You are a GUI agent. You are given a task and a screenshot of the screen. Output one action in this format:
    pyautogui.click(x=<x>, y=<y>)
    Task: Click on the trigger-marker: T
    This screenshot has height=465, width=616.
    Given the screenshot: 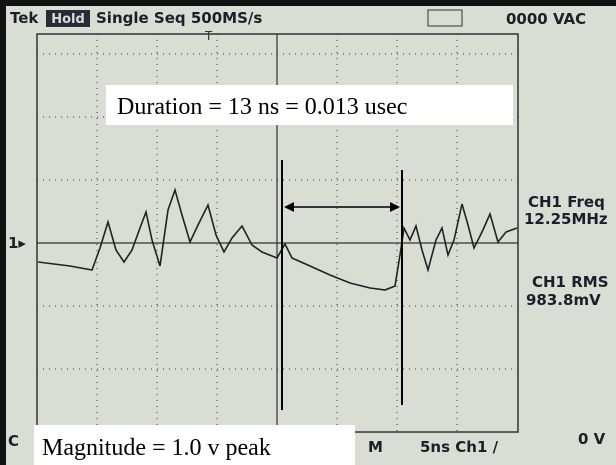 What is the action you would take?
    pyautogui.click(x=208, y=36)
    